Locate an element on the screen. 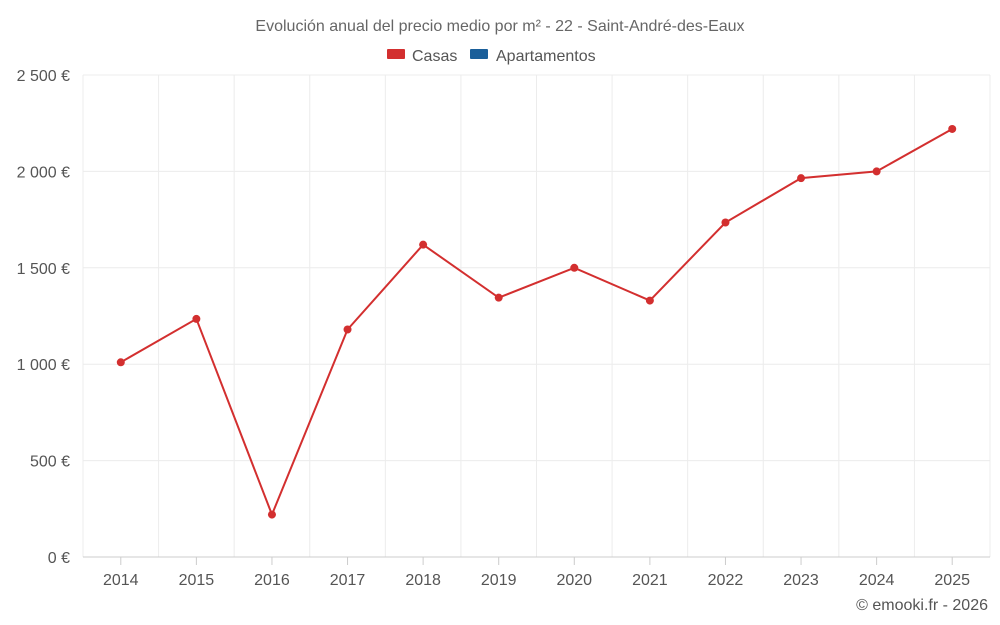 The width and height of the screenshot is (1000, 625). x-tick-label: 2014 is located at coordinates (121, 580).